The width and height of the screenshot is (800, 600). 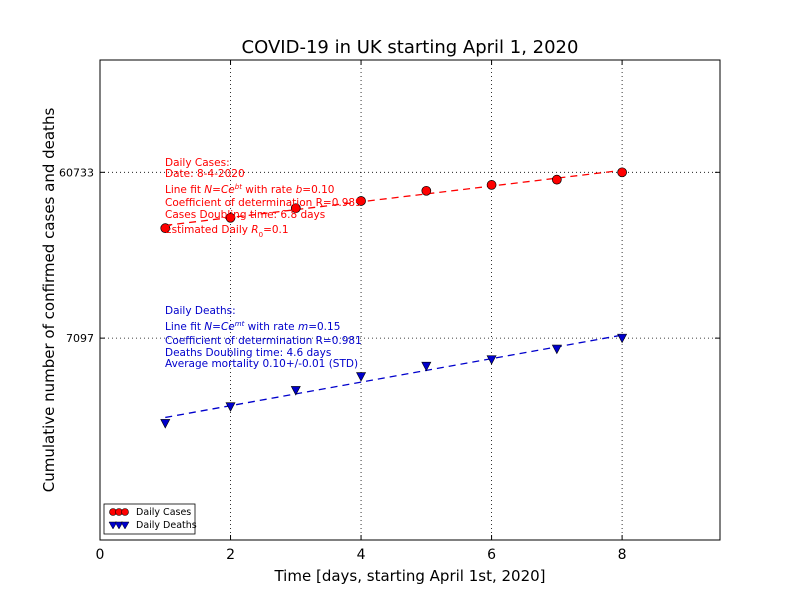 What do you see at coordinates (245, 215) in the screenshot?
I see `cases-annotation-line: Cases Doubling time: 6.8 days` at bounding box center [245, 215].